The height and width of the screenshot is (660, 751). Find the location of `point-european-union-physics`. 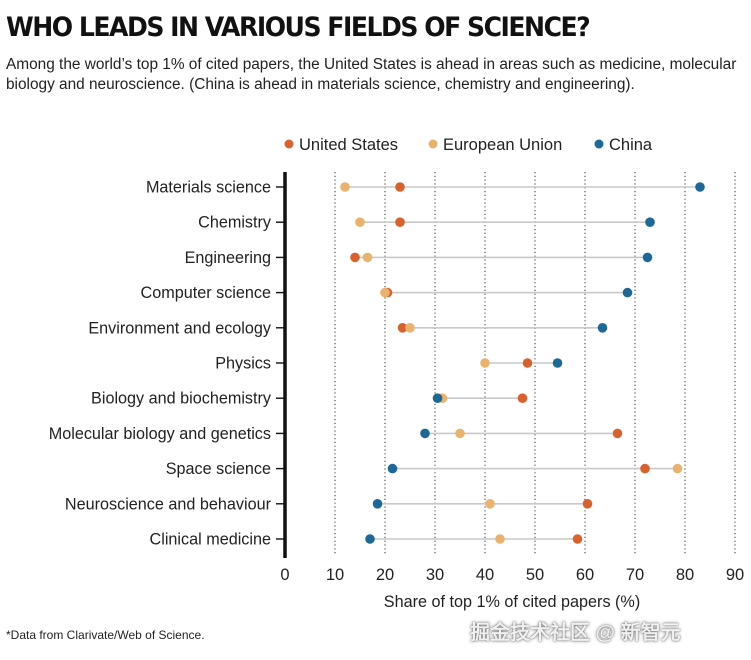

point-european-union-physics is located at coordinates (485, 363).